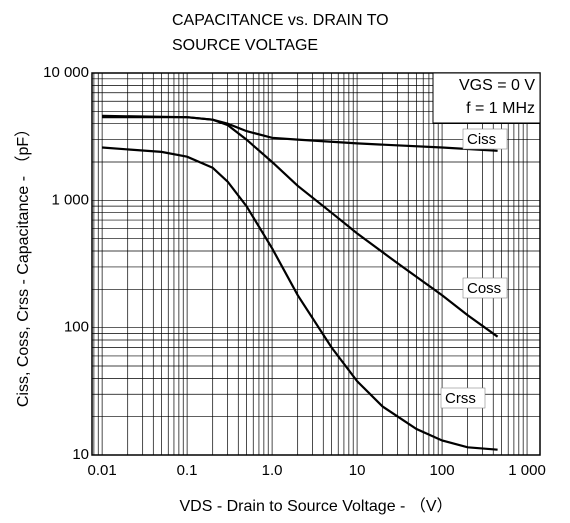  What do you see at coordinates (23, 264) in the screenshot?
I see `y-axis-label: Ciss, Coss, Crss - Capacitance - （pF）` at bounding box center [23, 264].